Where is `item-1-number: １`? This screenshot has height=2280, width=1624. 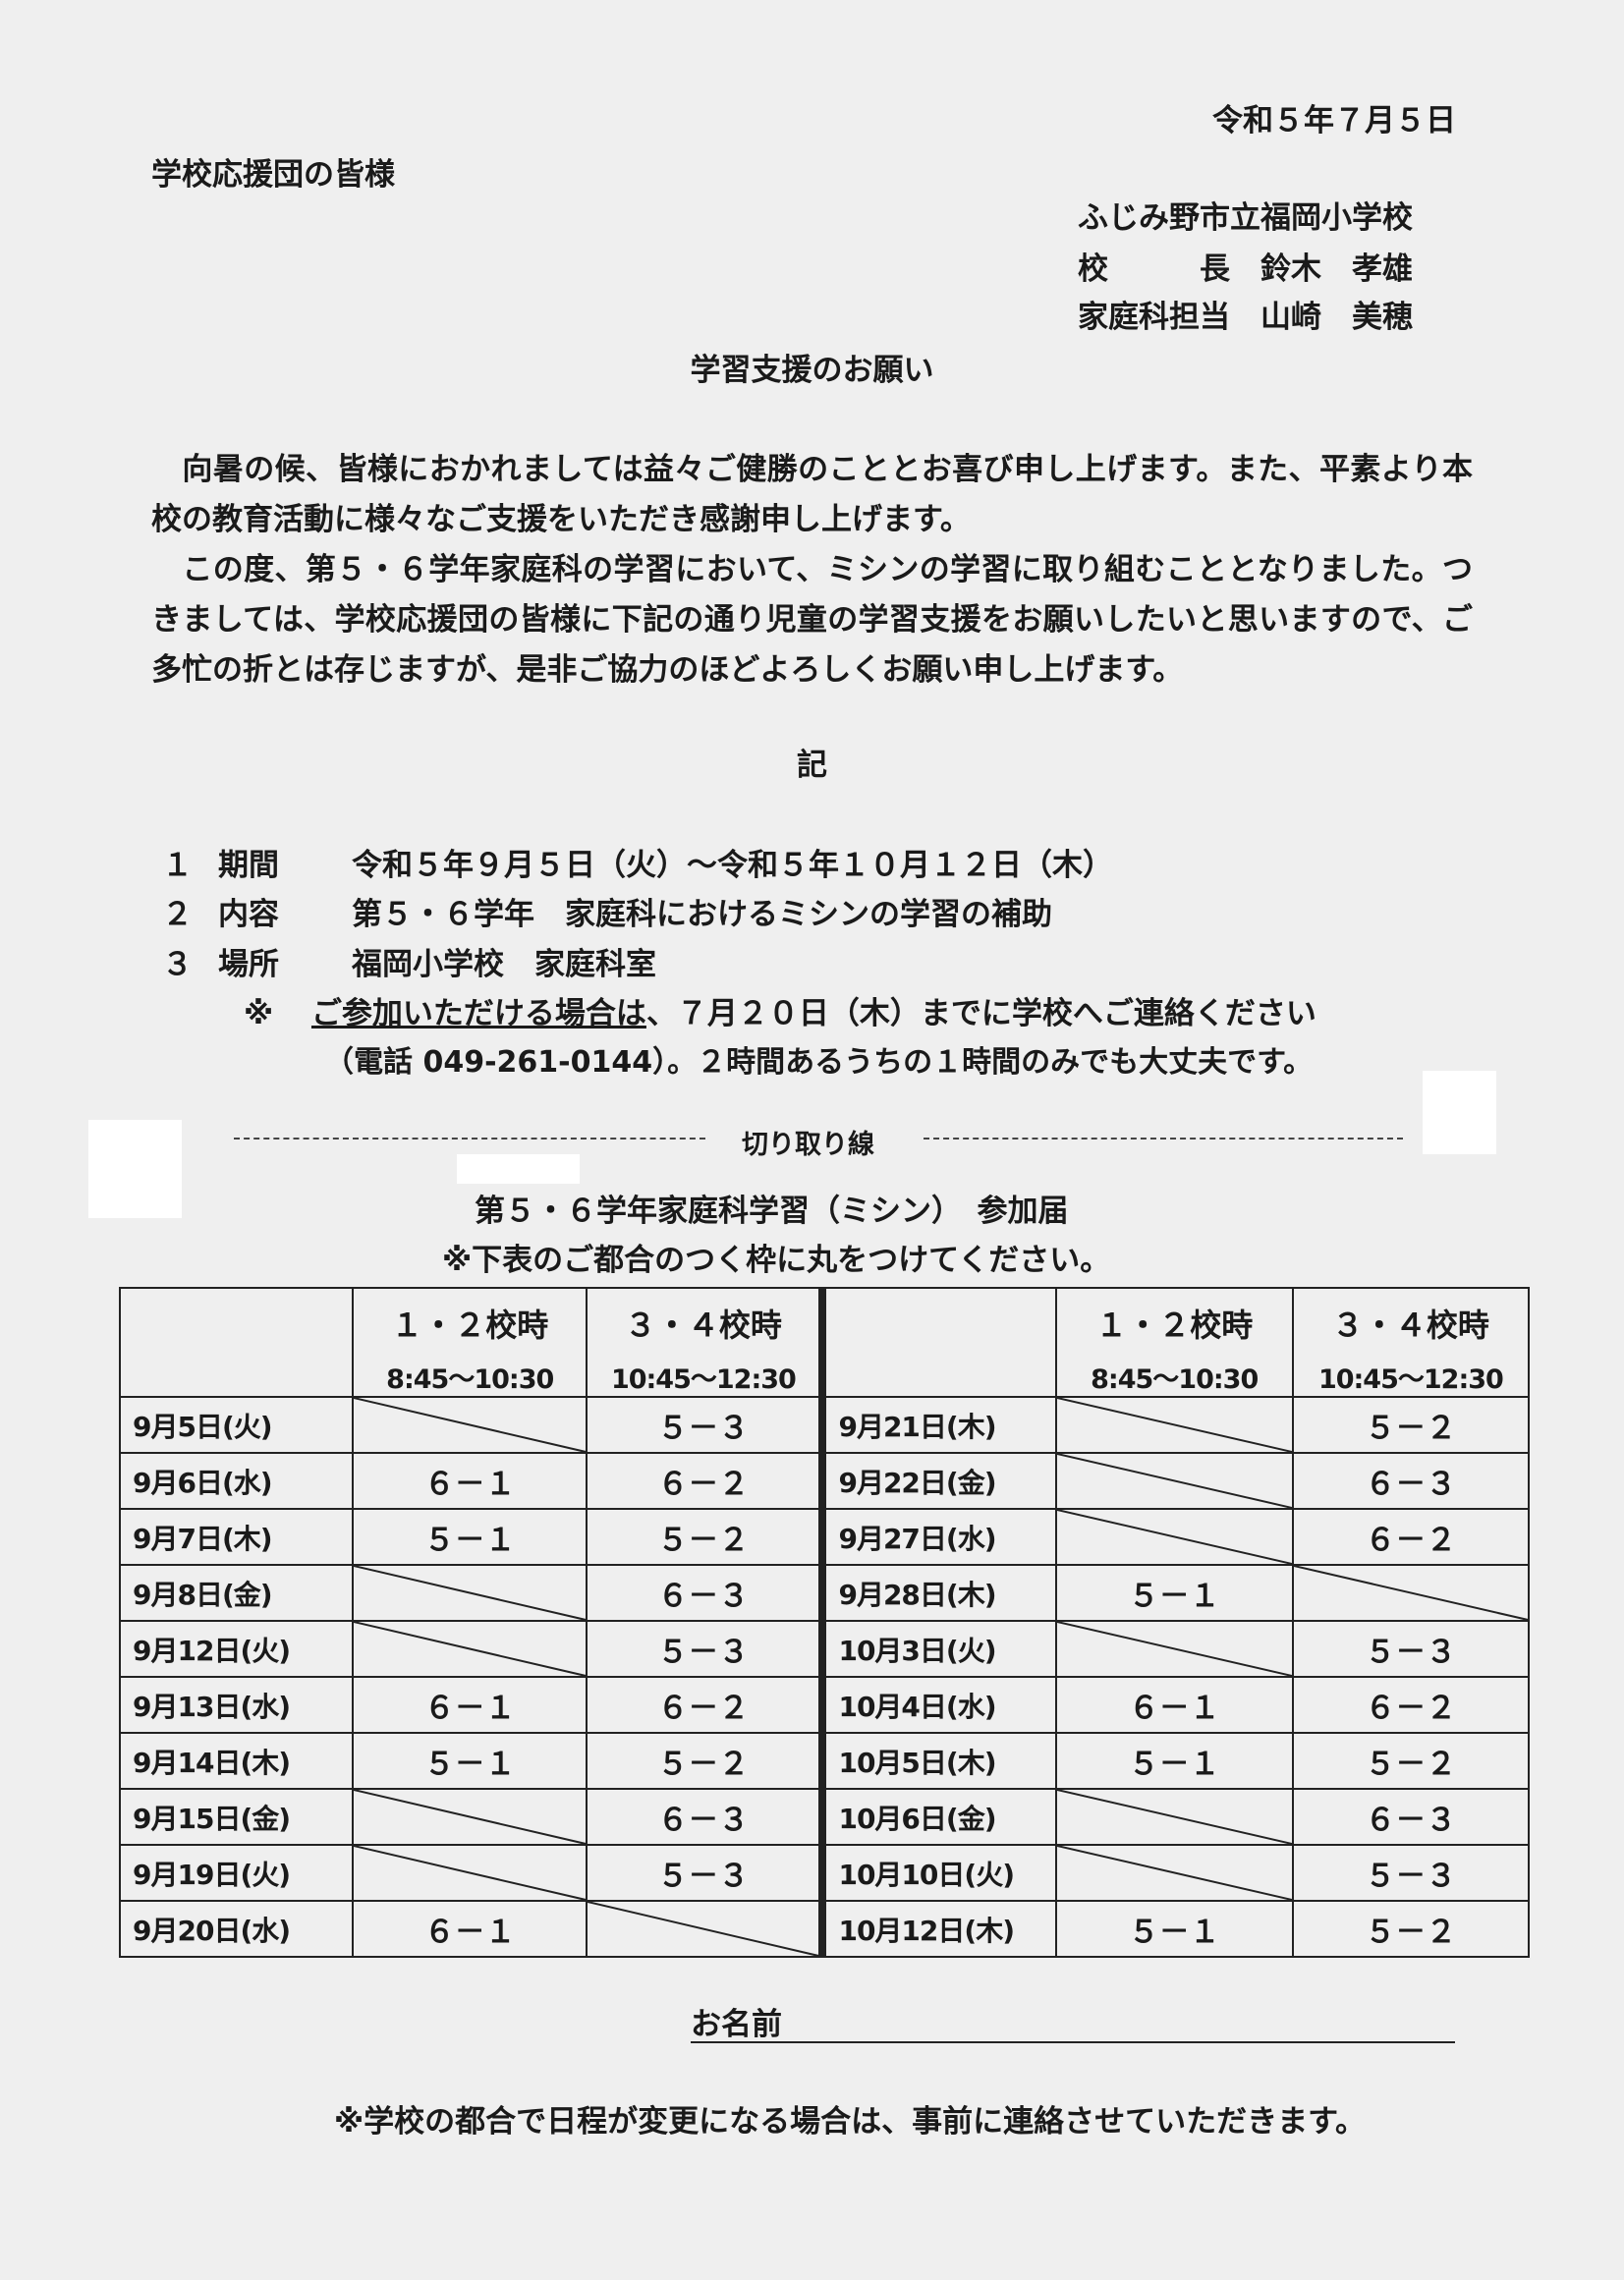 item-1-number: １ is located at coordinates (177, 865).